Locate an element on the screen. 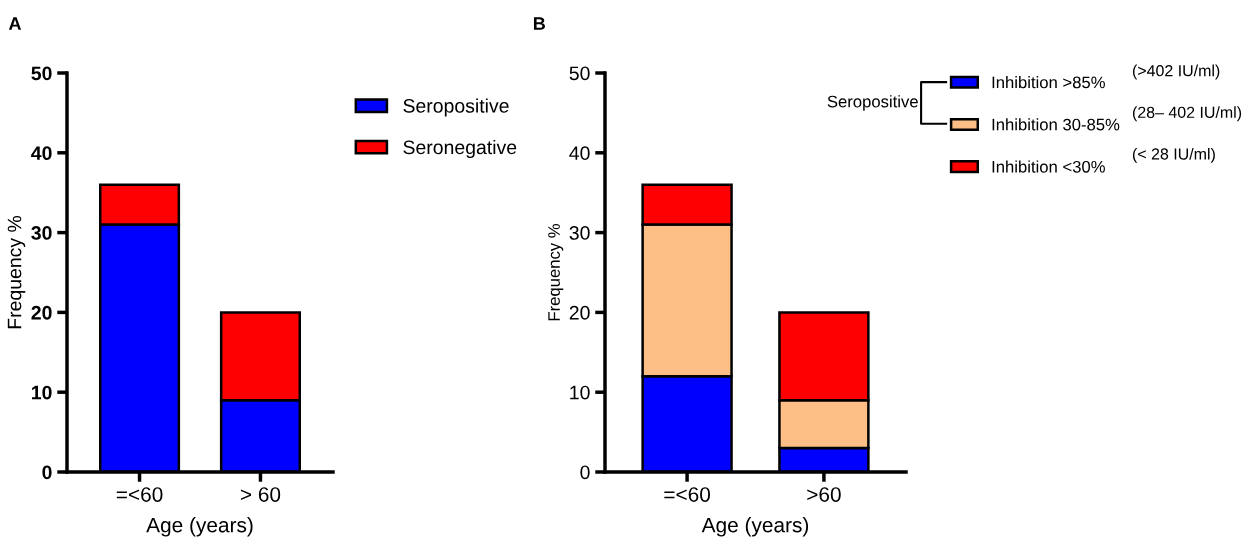 The width and height of the screenshot is (1255, 552). x-tick-label: >60 is located at coordinates (824, 494).